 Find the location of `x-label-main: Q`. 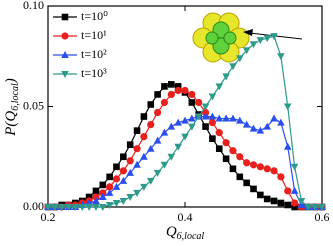

x-label-main: Q is located at coordinates (171, 232).